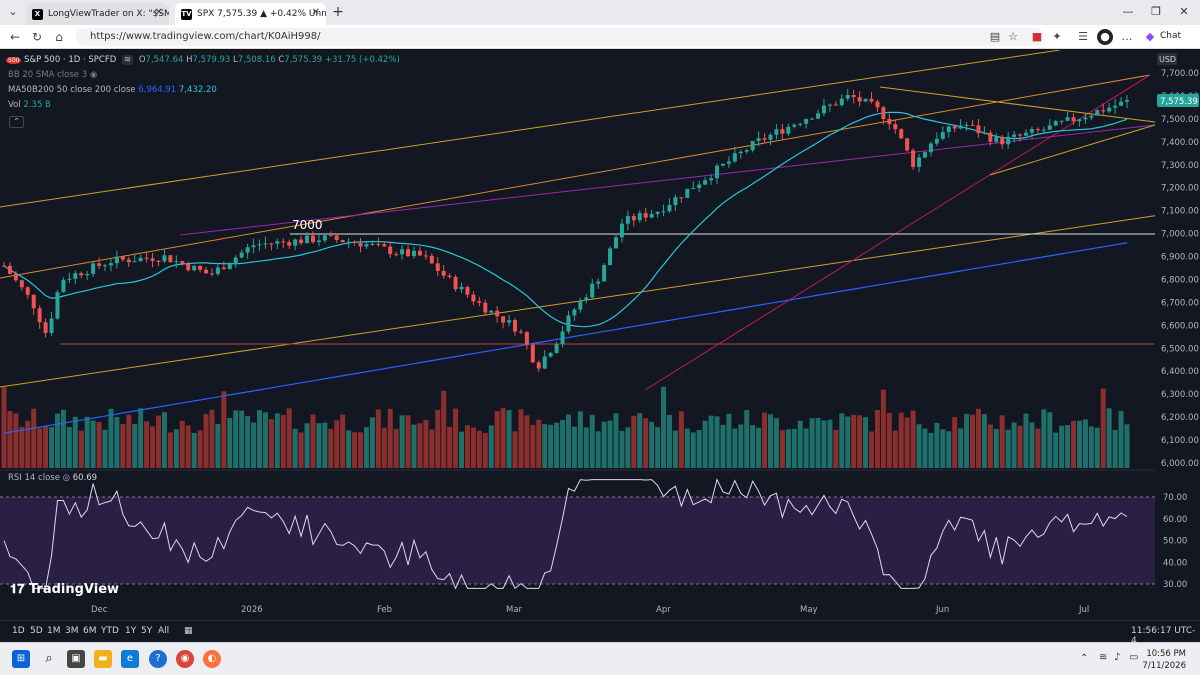  What do you see at coordinates (70, 60) in the screenshot?
I see `symbol-title: S&P 500 · 1D · SPCFD` at bounding box center [70, 60].